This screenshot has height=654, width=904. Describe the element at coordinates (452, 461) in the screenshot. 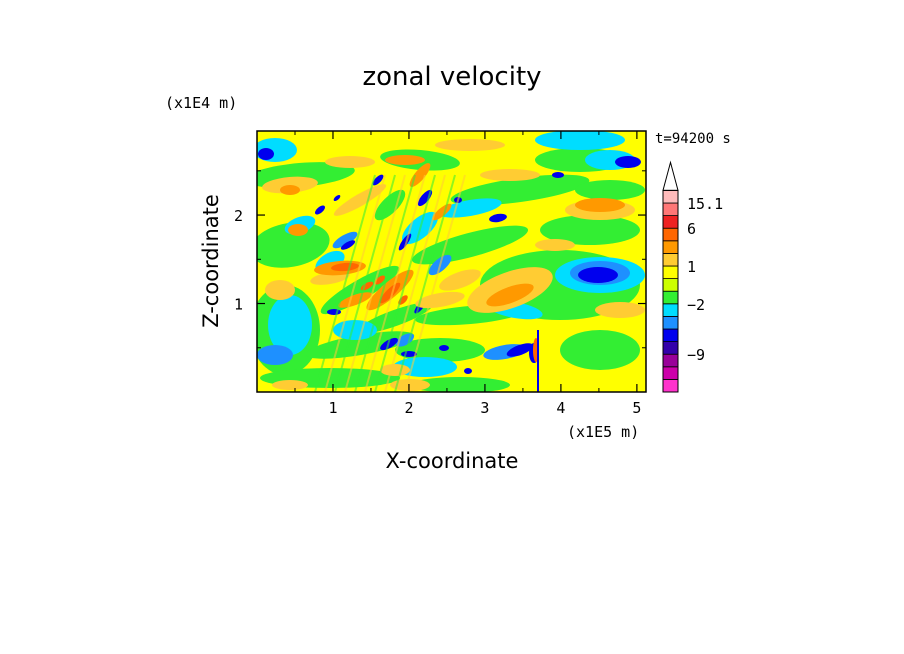

I see `x-axis-title: X-coordinate` at that location.